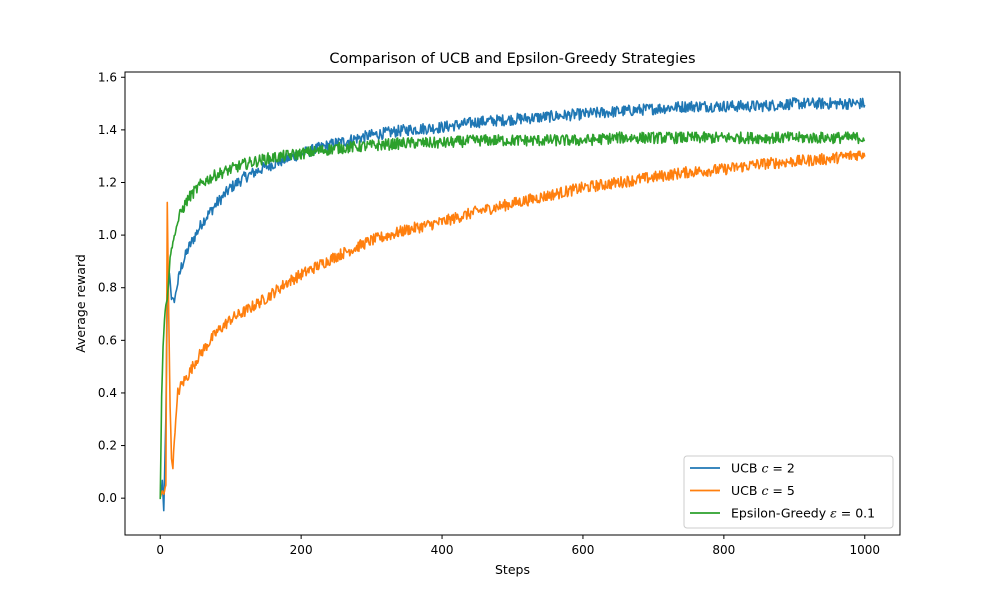  What do you see at coordinates (107, 182) in the screenshot?
I see `y-tick-label: 1.2` at bounding box center [107, 182].